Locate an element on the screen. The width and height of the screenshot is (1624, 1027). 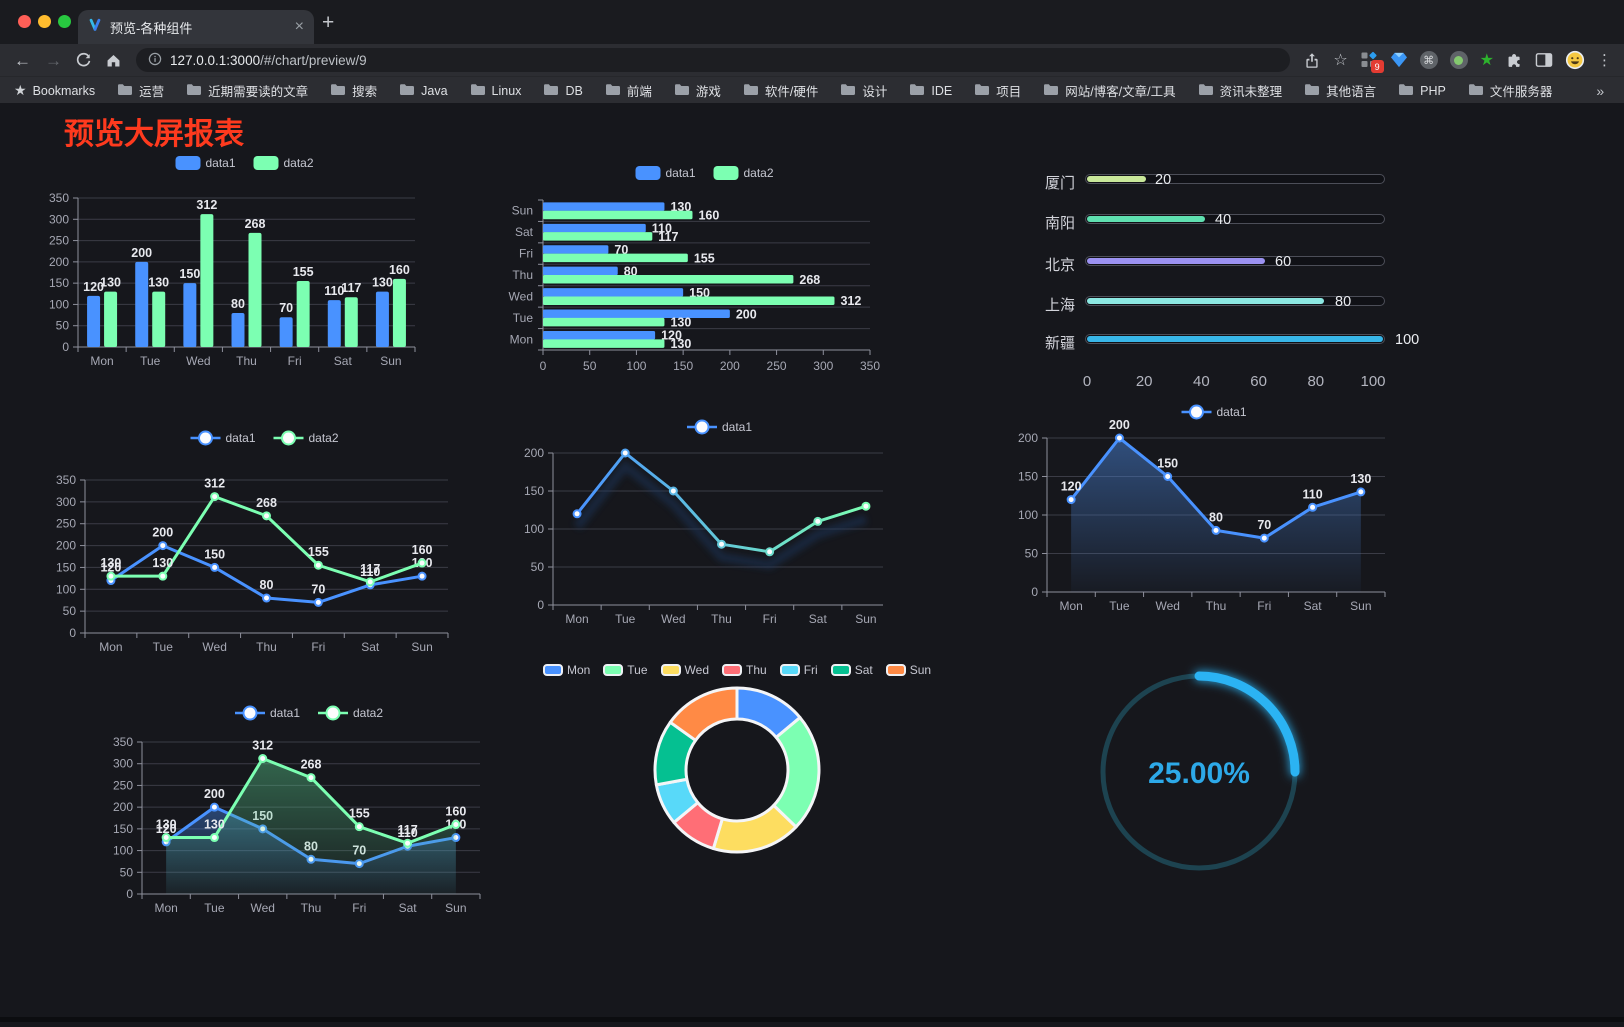
chart-gauge: 25.00% is located at coordinates (1199, 770).